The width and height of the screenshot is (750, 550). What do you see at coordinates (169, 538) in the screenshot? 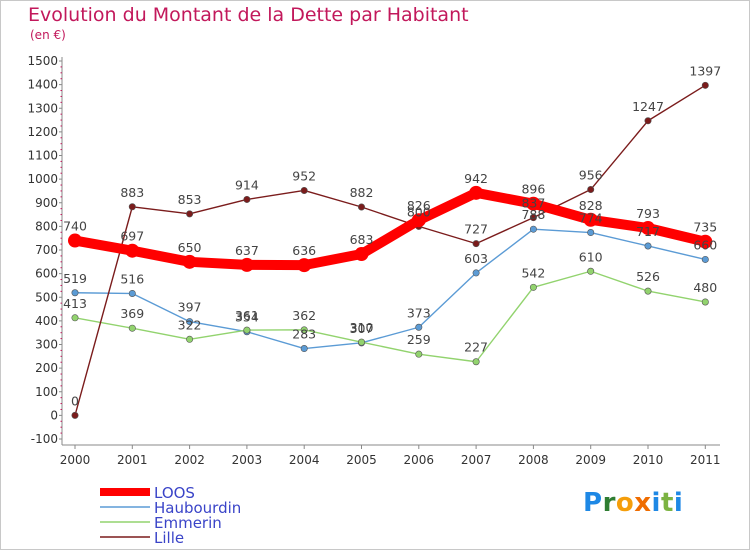
I see `legend-label-lille: Lille` at bounding box center [169, 538].